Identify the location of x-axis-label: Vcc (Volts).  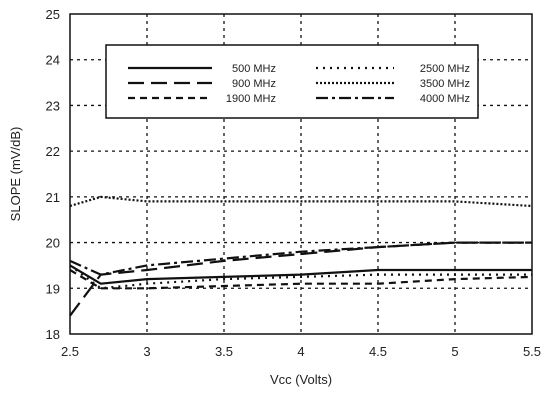
(301, 379).